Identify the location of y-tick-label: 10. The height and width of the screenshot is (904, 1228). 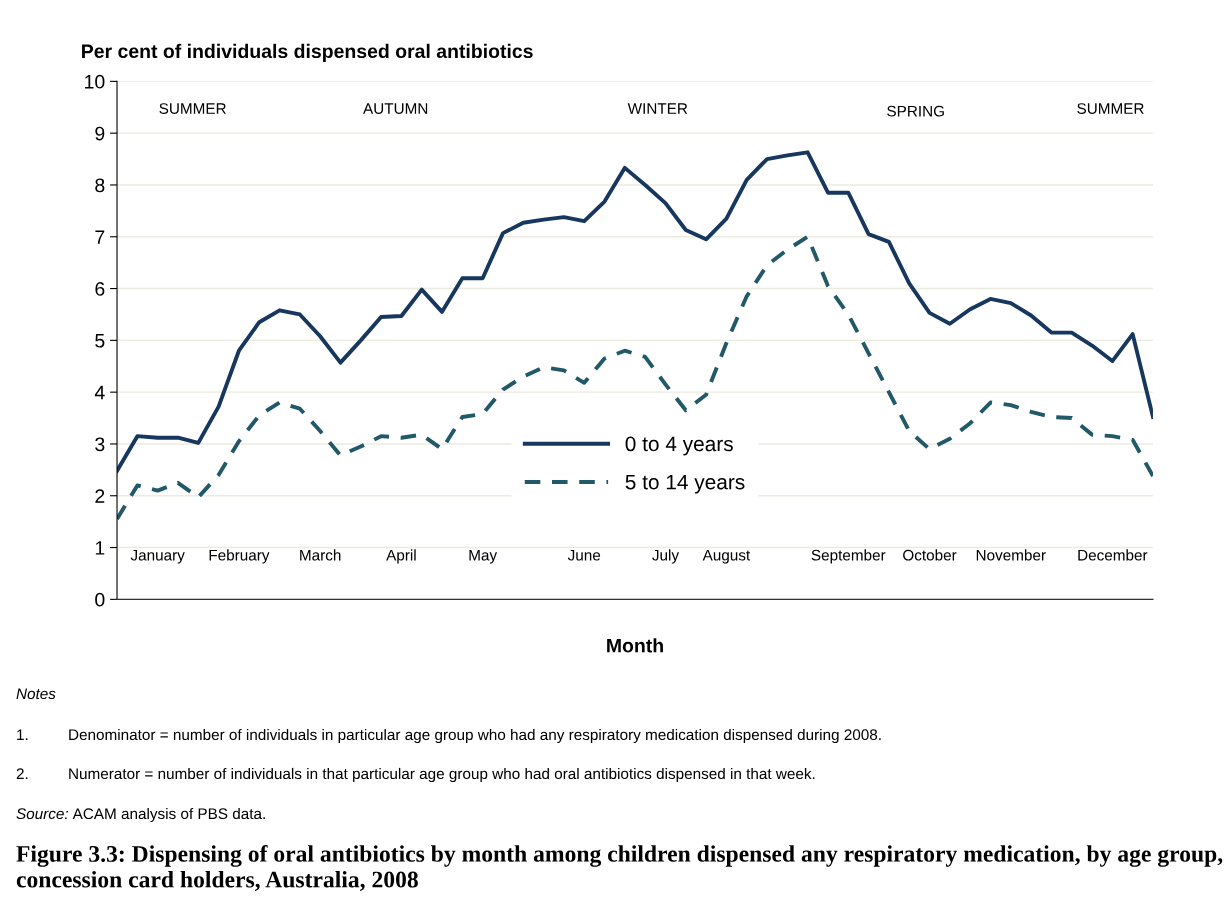
(95, 81).